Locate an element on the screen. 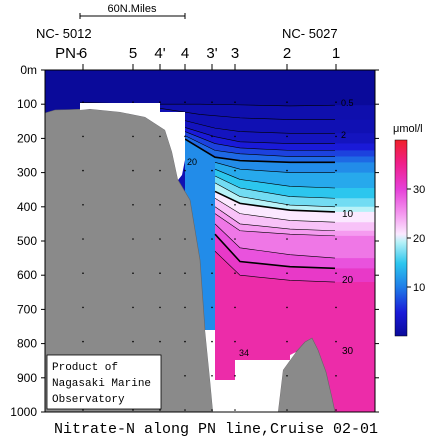 The height and width of the screenshot is (438, 433). chart-title: Nitrate-N along PN line,Cruise 02-01 is located at coordinates (216, 429).